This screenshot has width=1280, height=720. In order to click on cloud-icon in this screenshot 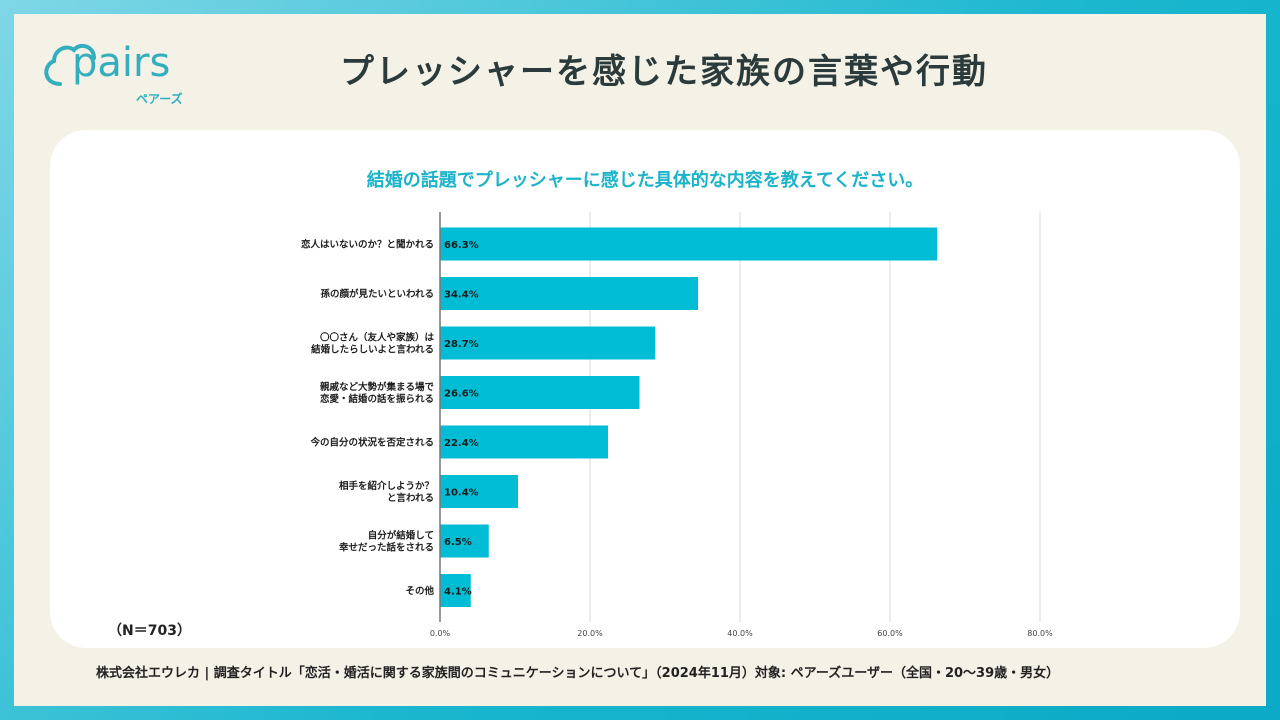, I will do `click(70, 64)`.